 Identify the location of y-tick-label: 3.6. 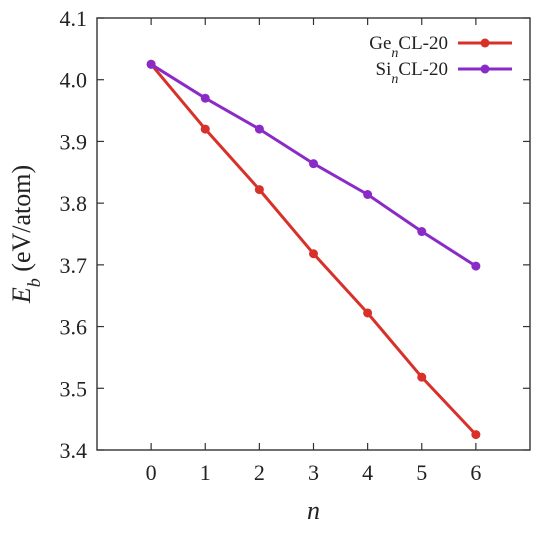
(74, 327).